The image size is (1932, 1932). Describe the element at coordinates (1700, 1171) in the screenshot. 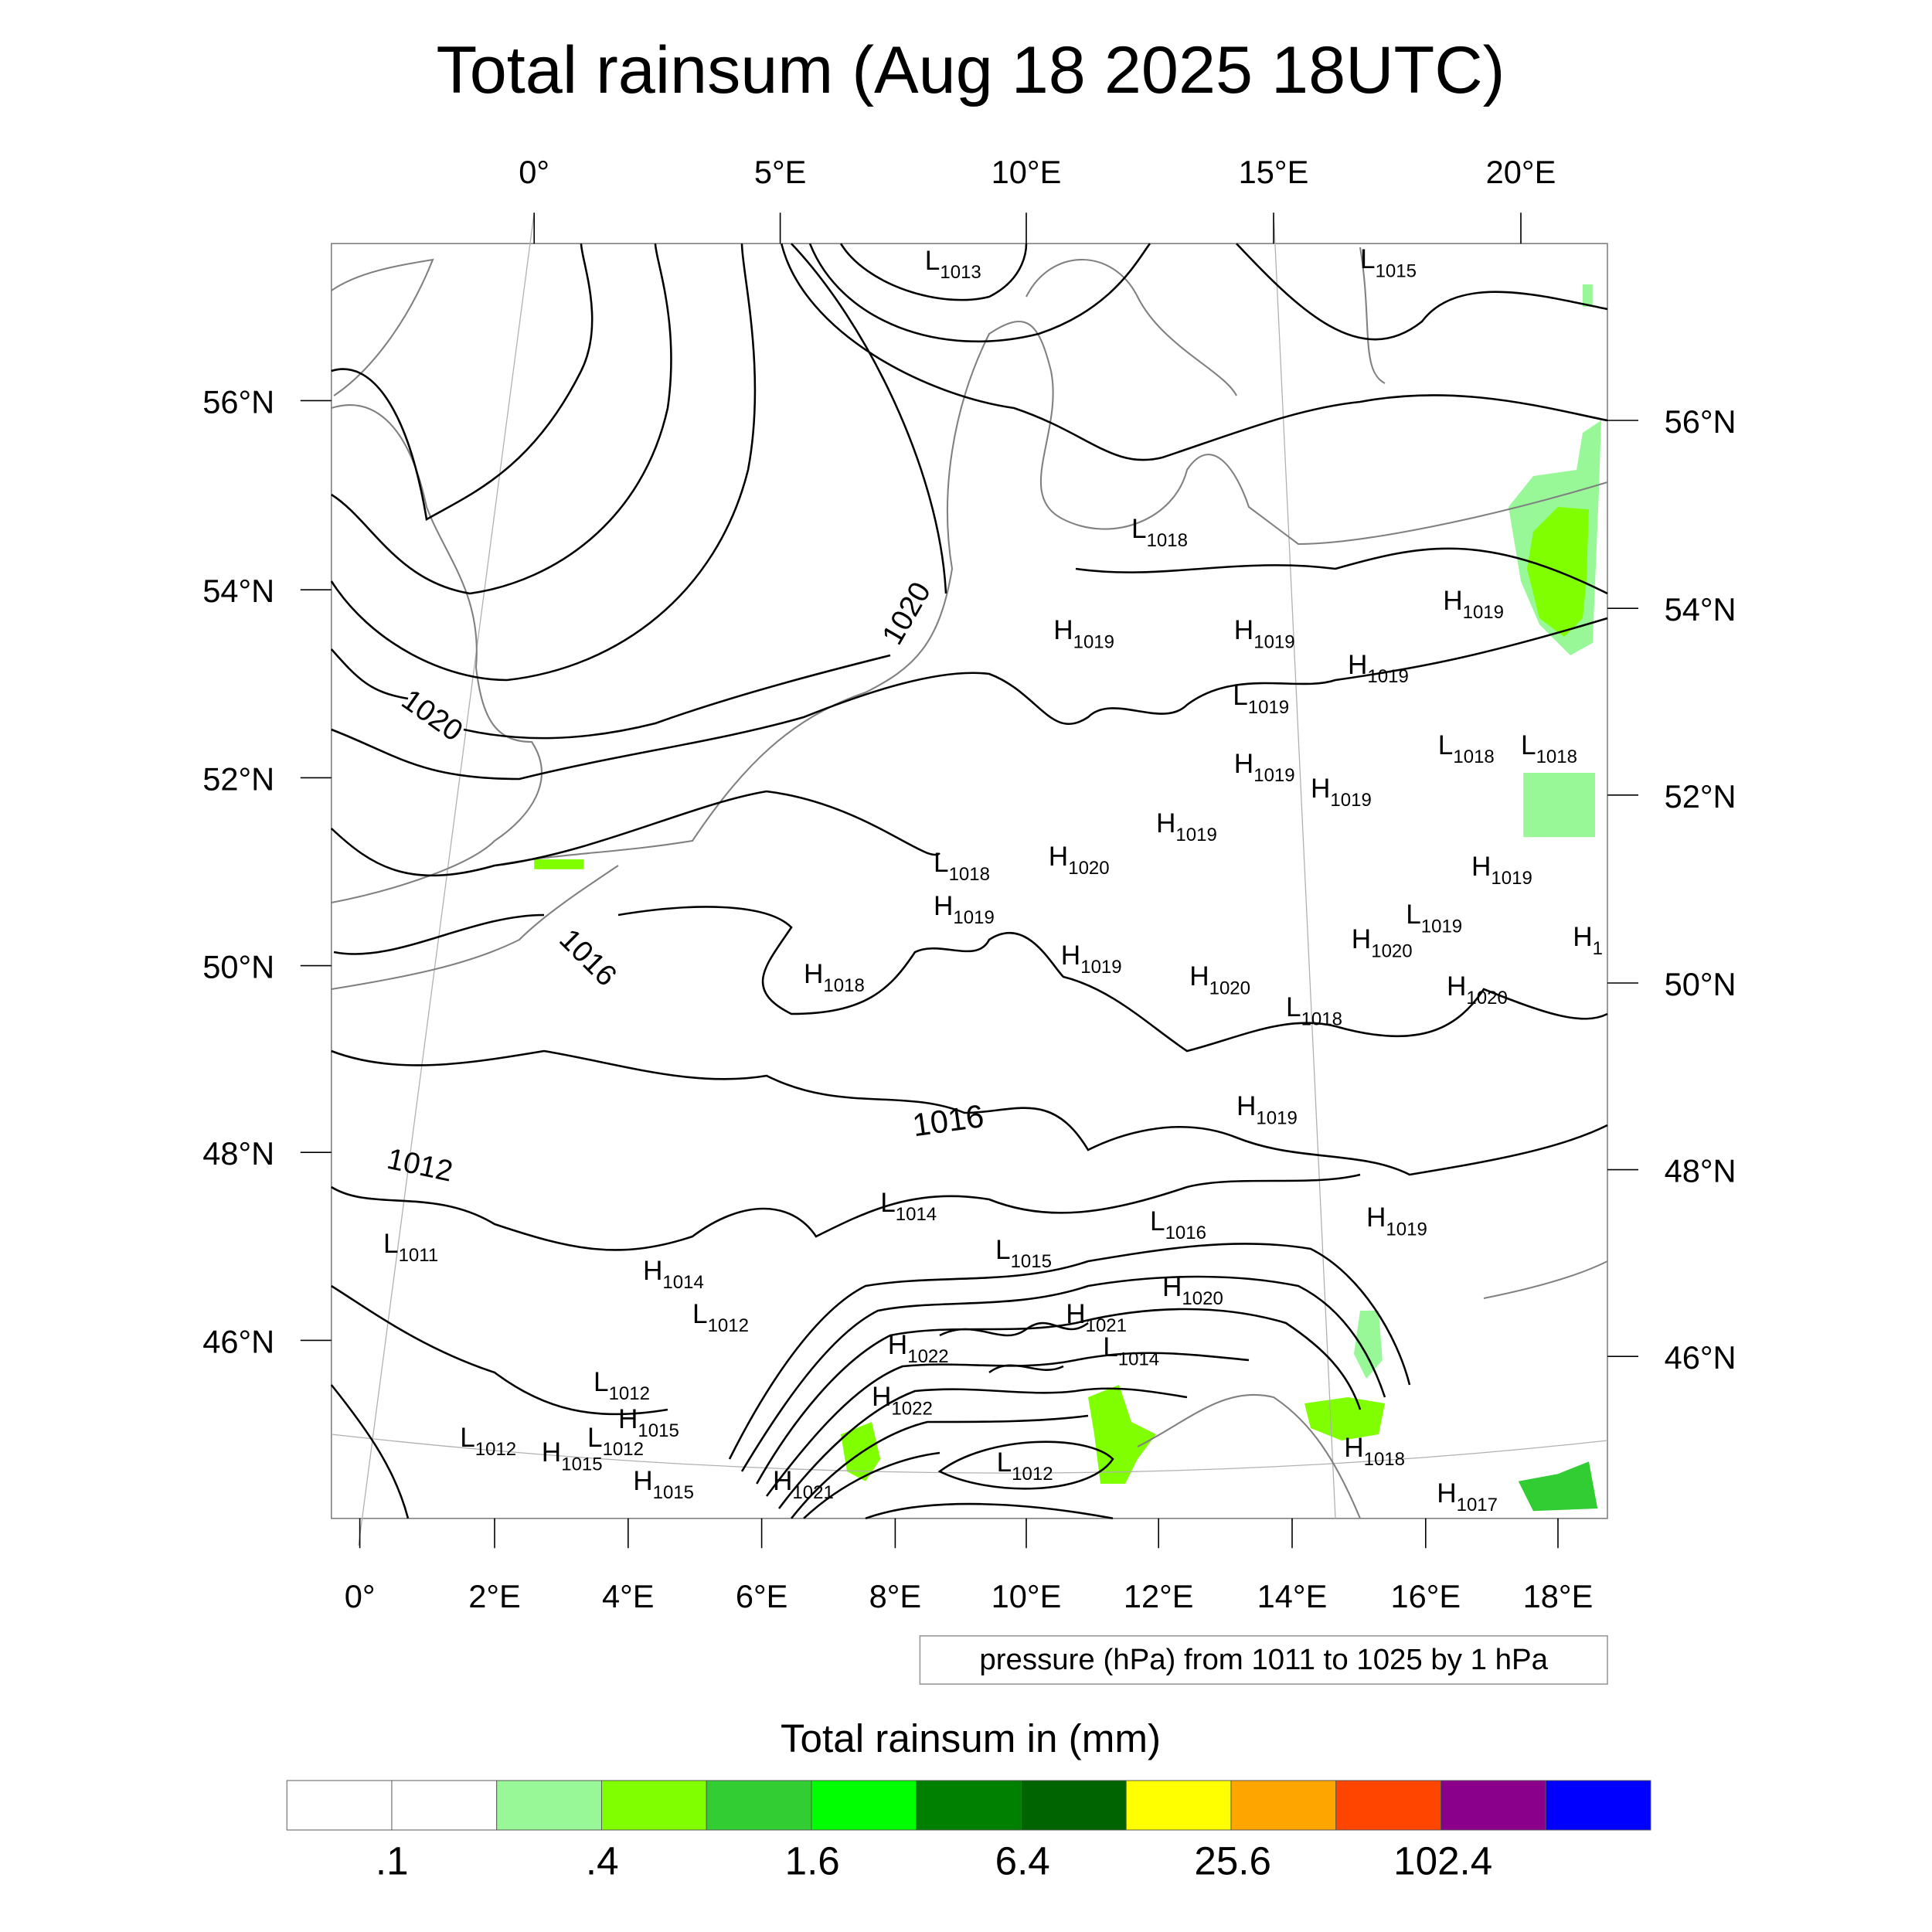

I see `right-lat-label: 48°N` at that location.